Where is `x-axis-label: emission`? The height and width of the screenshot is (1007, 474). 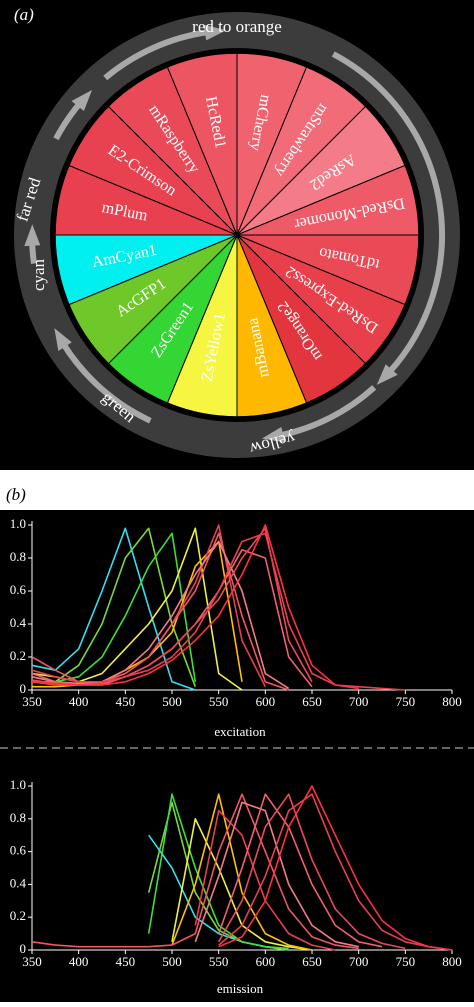
x-axis-label: emission is located at coordinates (240, 988).